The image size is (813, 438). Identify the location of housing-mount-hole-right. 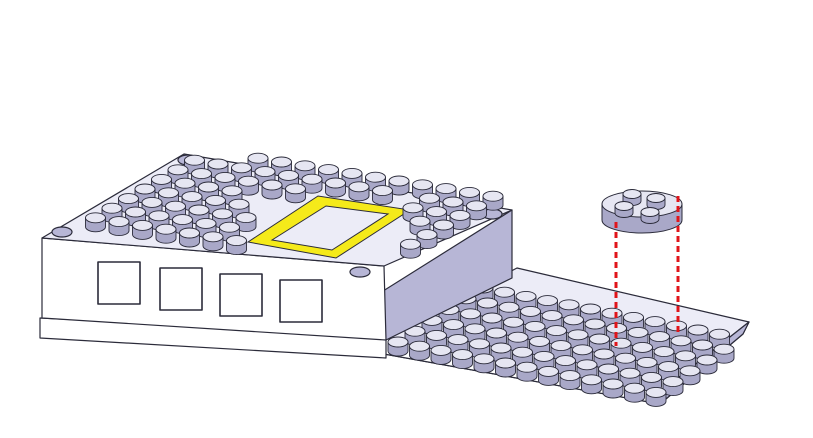
(360, 272).